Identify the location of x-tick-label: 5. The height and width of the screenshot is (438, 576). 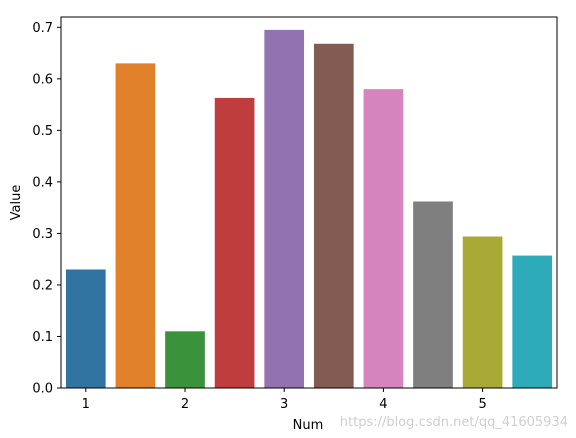
(482, 404).